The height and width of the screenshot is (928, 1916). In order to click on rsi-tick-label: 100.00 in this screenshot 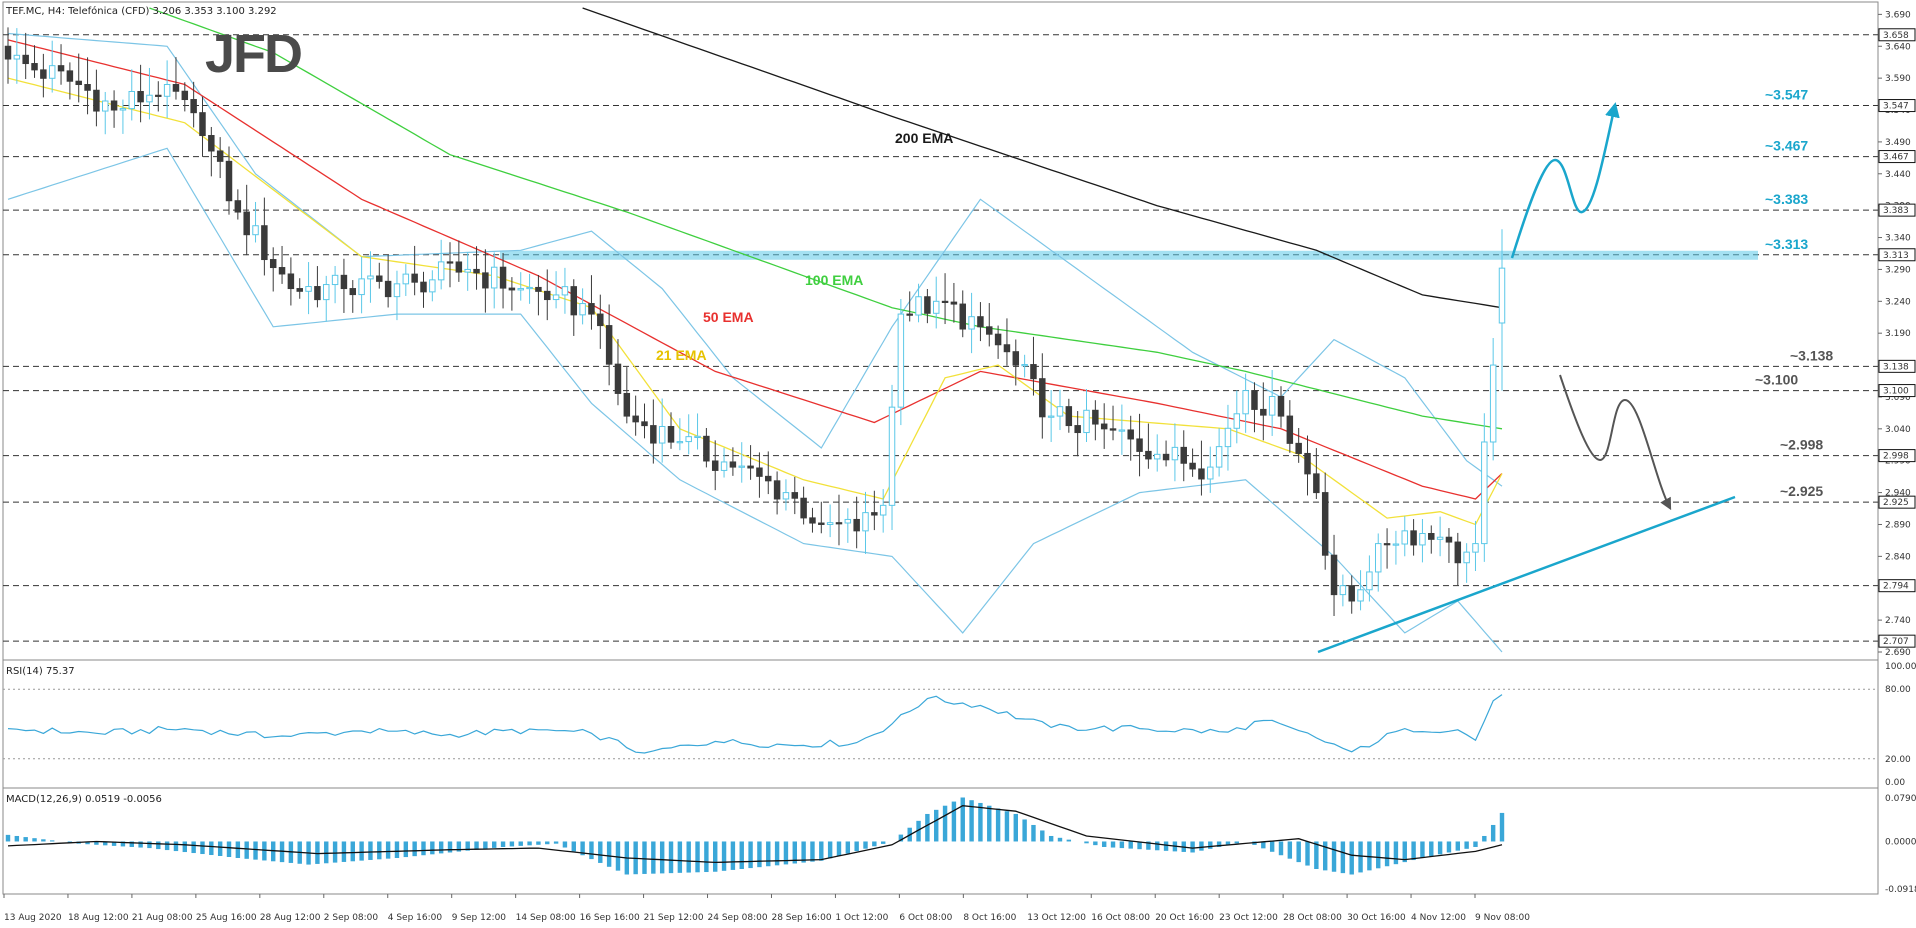, I will do `click(1900, 667)`.